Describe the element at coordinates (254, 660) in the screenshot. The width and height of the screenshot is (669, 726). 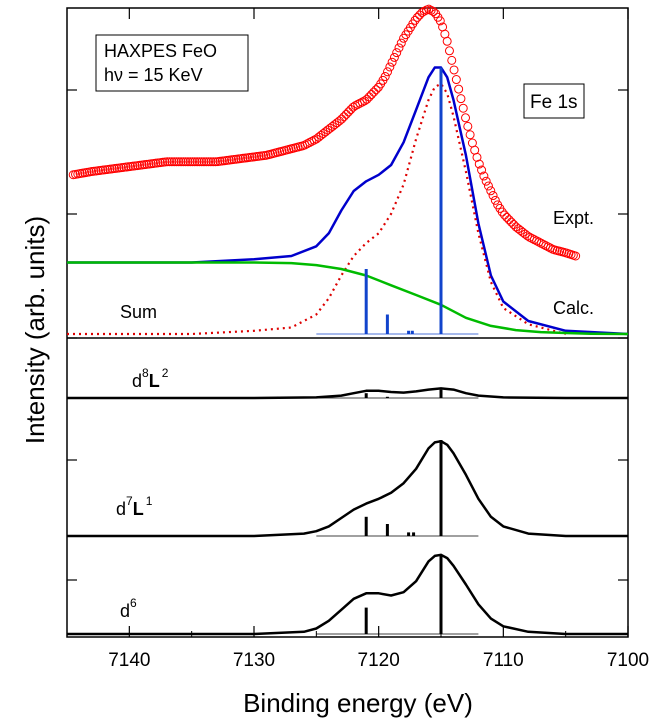
I see `x-tick-label: 7130` at that location.